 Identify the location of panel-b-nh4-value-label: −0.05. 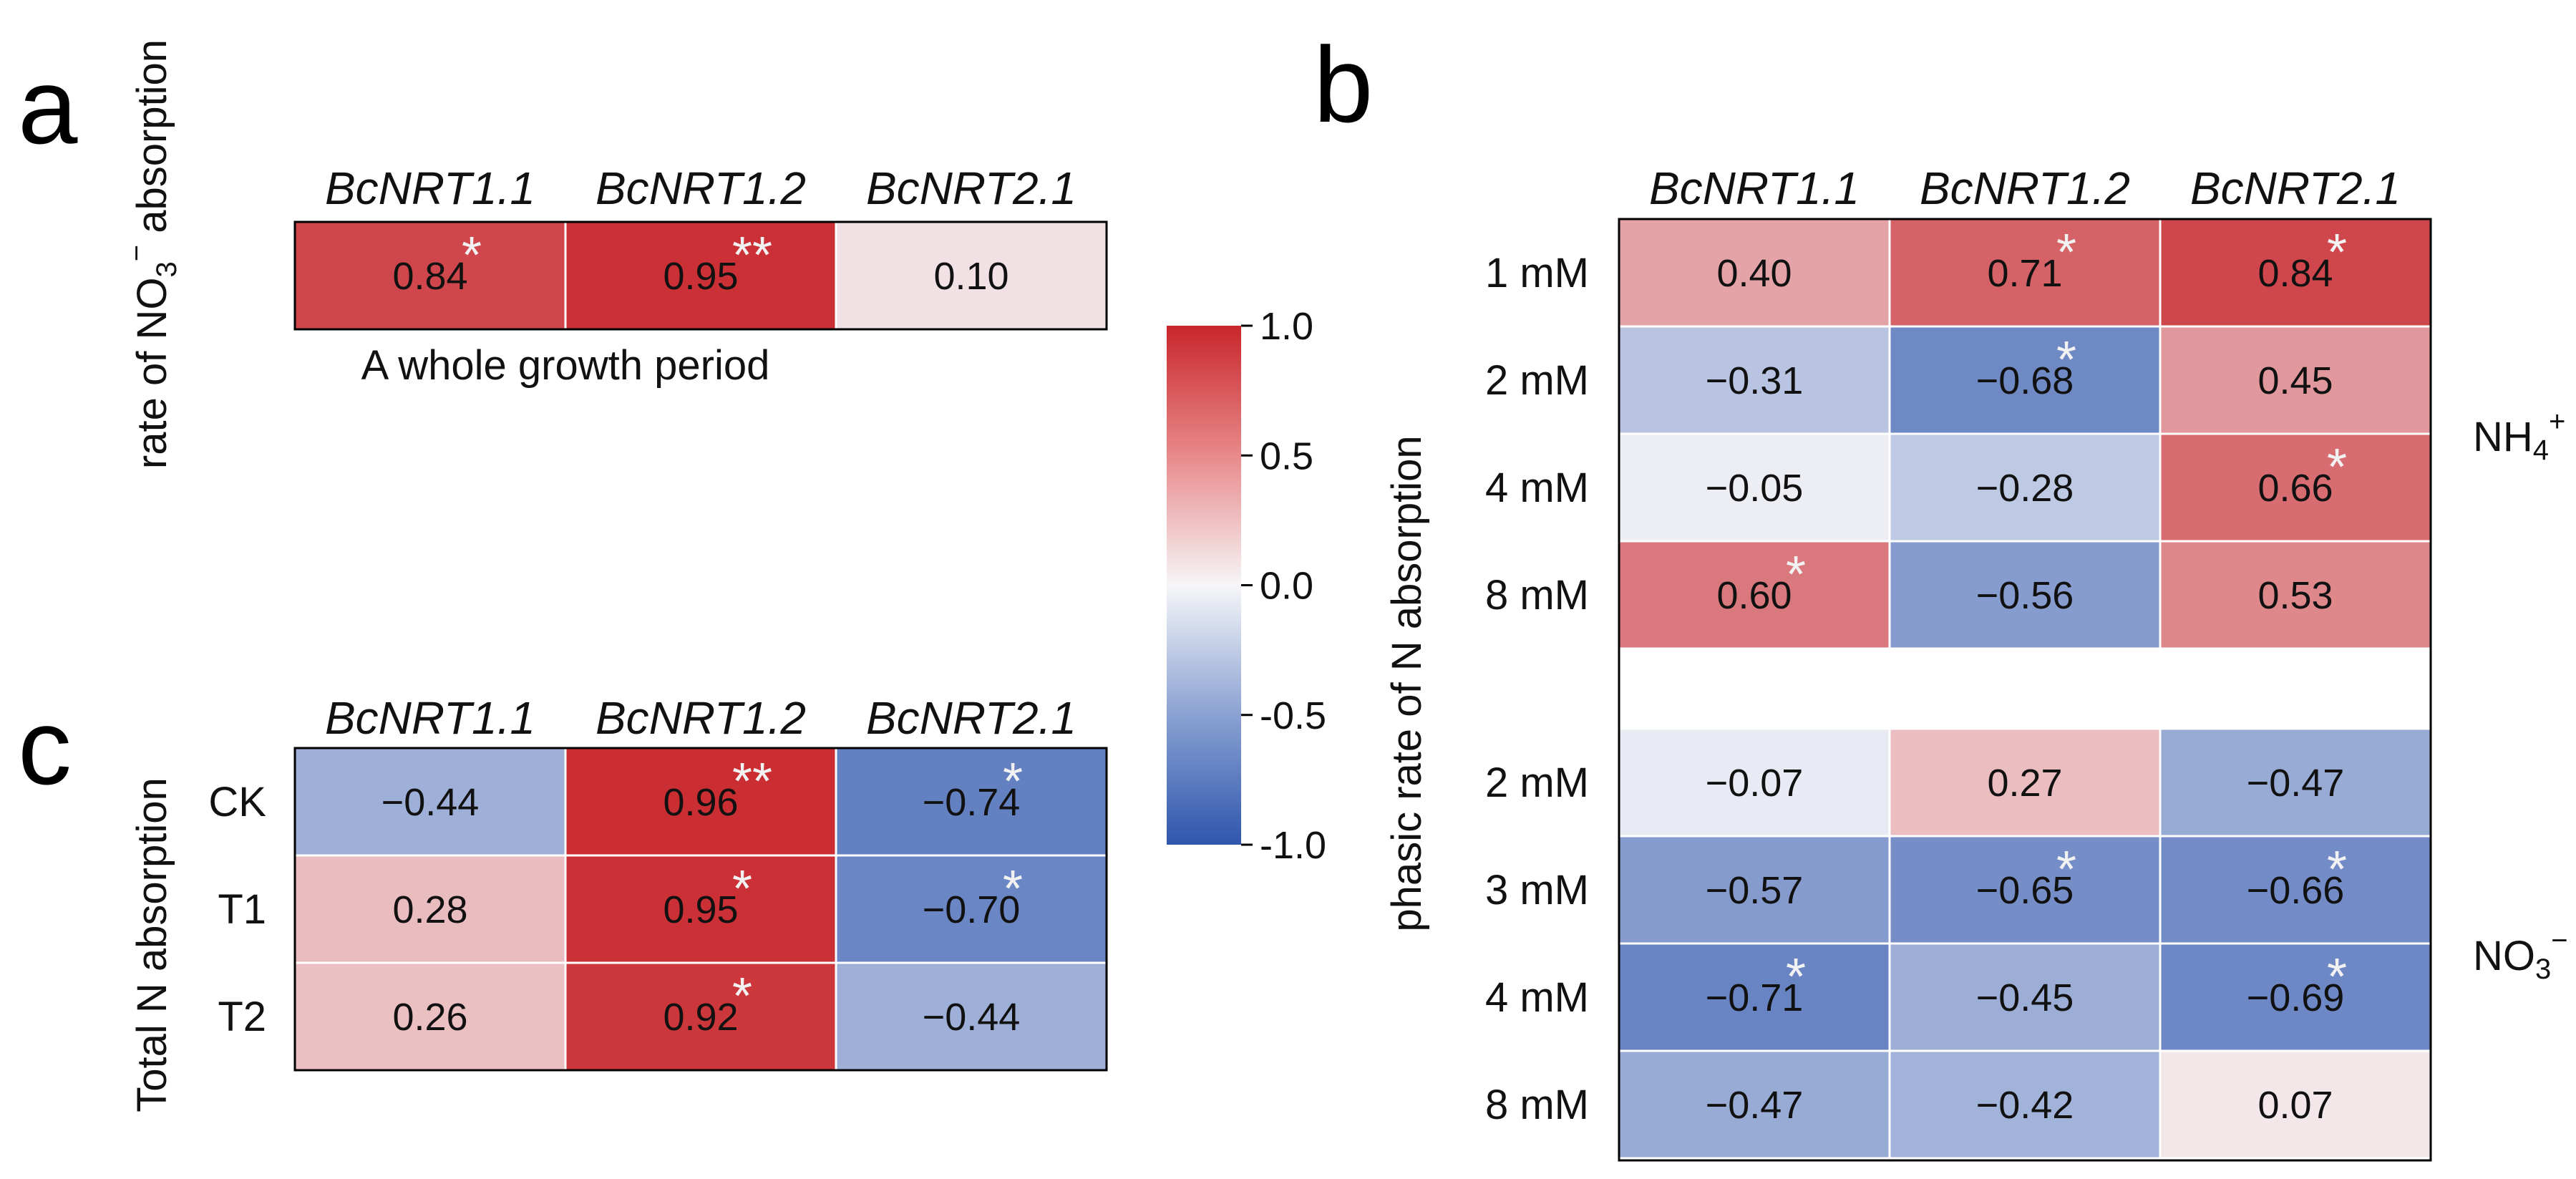
(1755, 488).